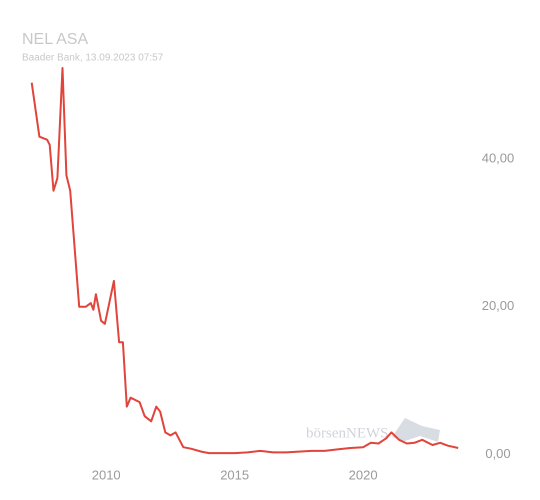 Image resolution: width=540 pixels, height=500 pixels. I want to click on watermark-logo, so click(416, 430).